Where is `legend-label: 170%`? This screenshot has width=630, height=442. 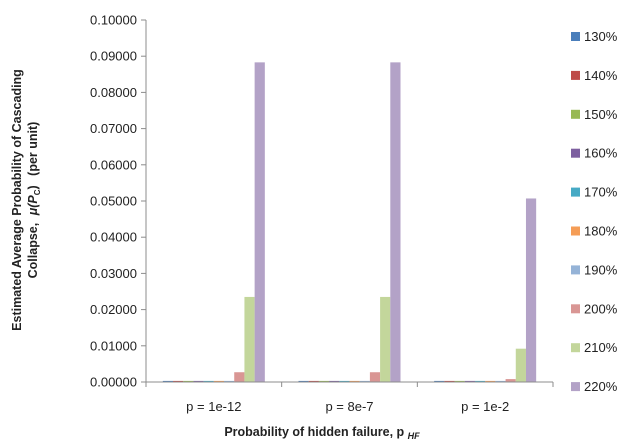
legend-label: 170% is located at coordinates (601, 192).